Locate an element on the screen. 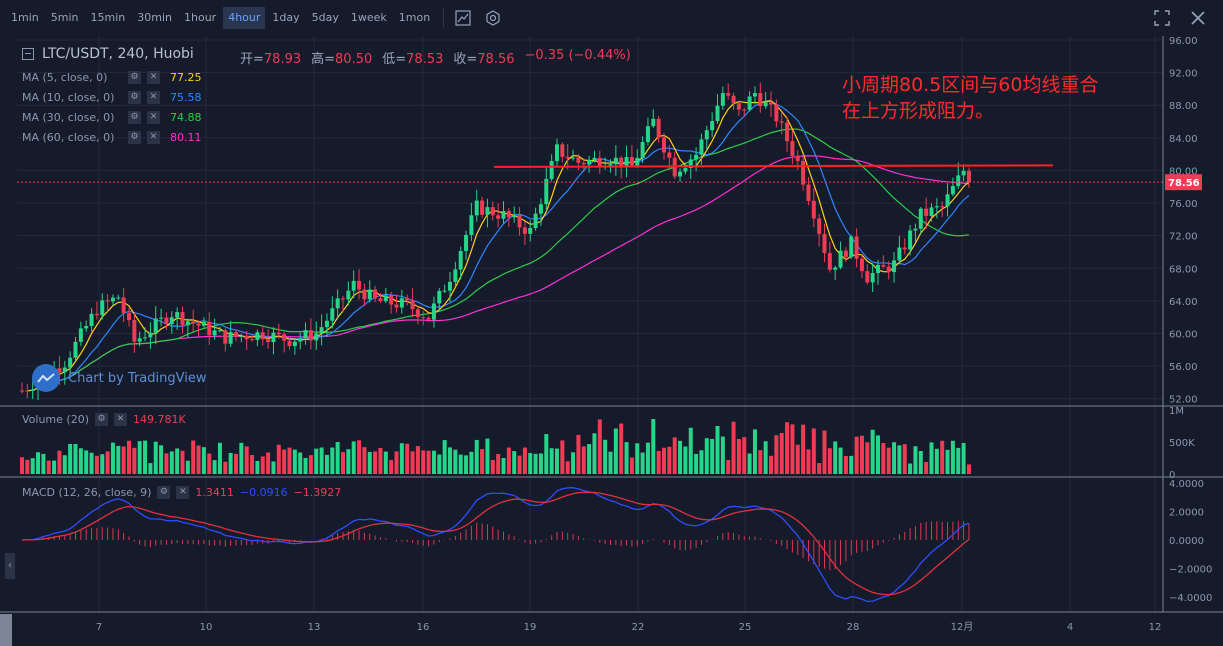  timeframe-4hour: 4hour is located at coordinates (244, 18).